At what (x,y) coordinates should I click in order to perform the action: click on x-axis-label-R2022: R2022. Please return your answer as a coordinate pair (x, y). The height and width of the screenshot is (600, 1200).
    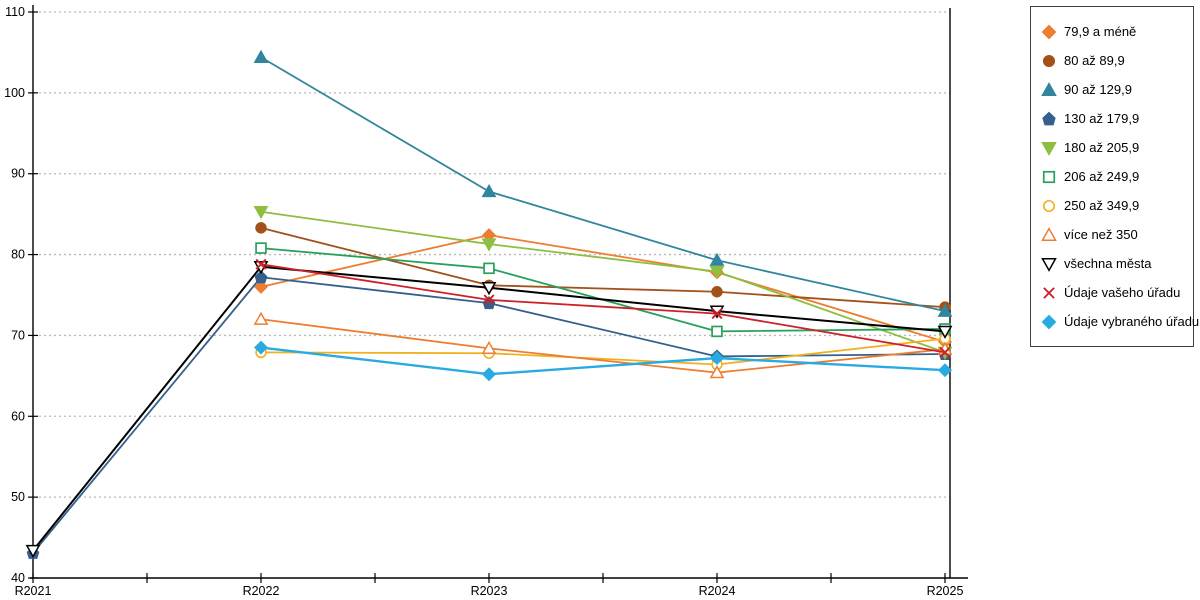
    Looking at the image, I should click on (261, 591).